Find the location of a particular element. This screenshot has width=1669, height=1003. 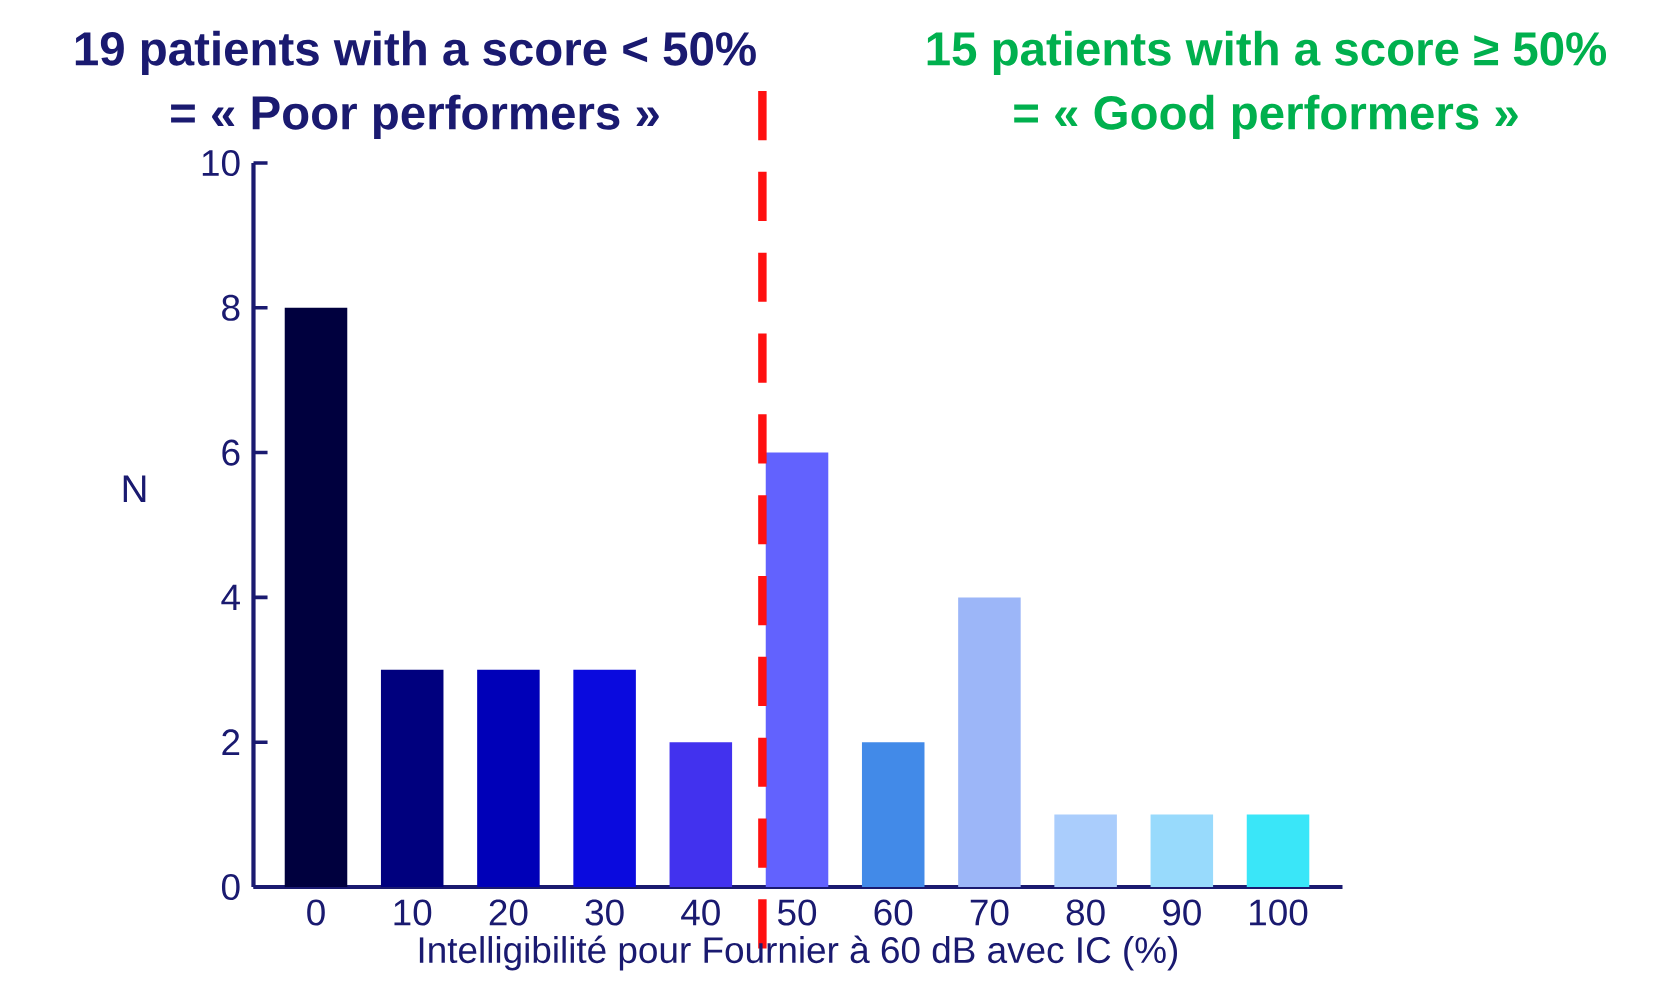

text: = « Poor performers » is located at coordinates (415, 117).